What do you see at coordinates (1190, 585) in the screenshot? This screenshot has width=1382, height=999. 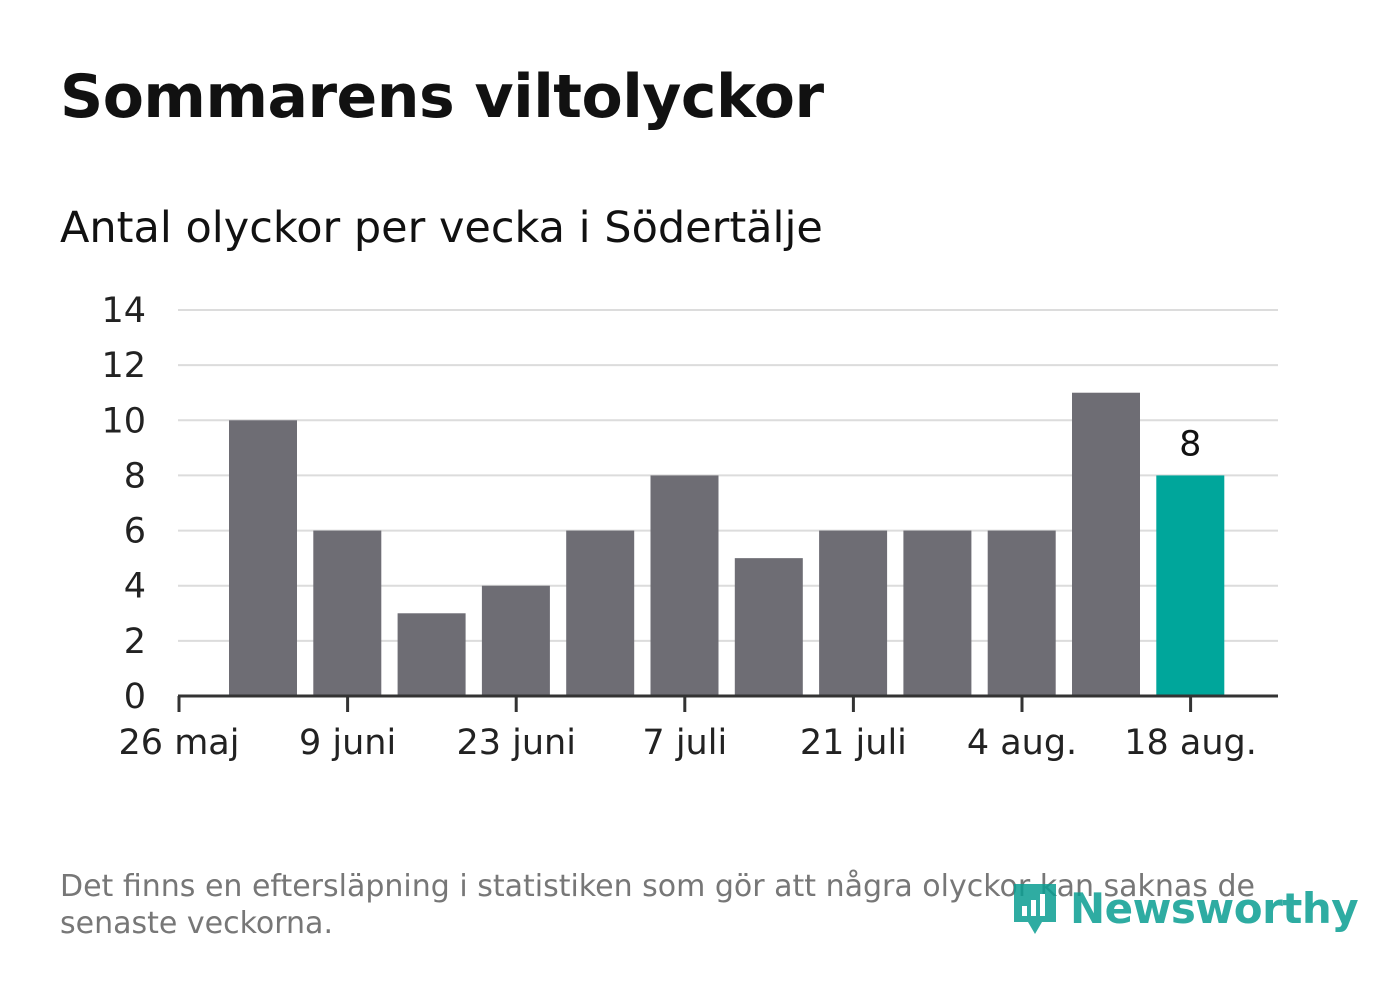 I see `bar-highlight` at bounding box center [1190, 585].